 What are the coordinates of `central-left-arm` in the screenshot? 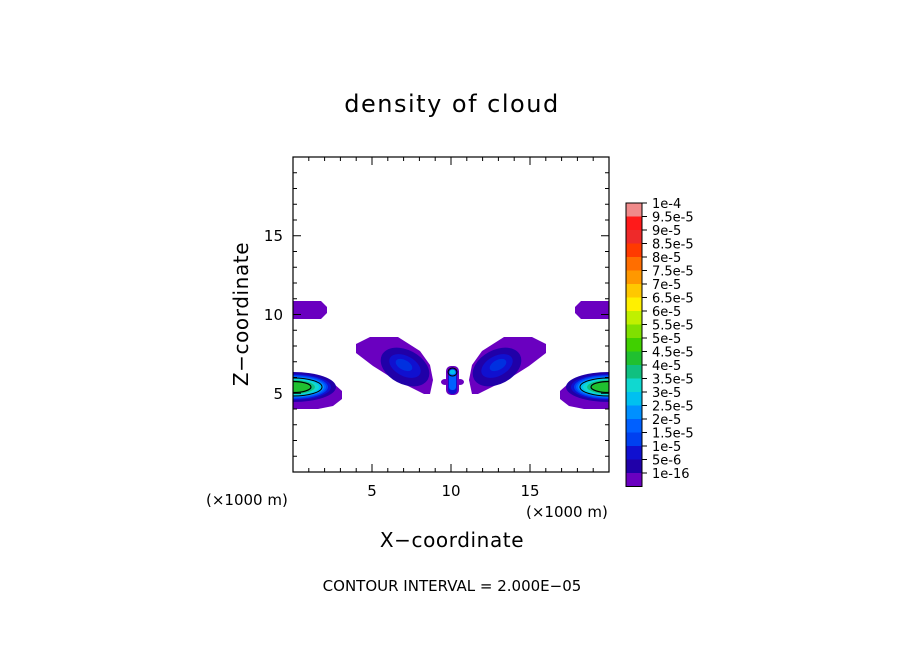 It's located at (394, 365).